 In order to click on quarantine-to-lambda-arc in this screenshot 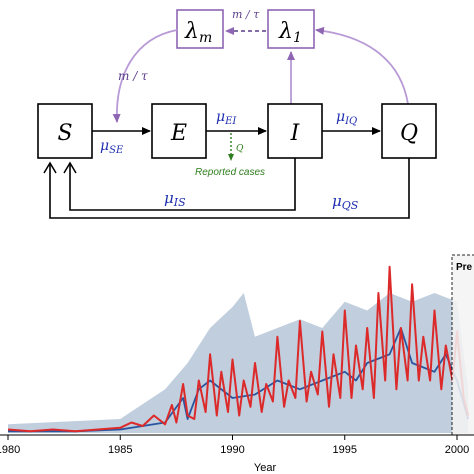, I will do `click(362, 65)`.